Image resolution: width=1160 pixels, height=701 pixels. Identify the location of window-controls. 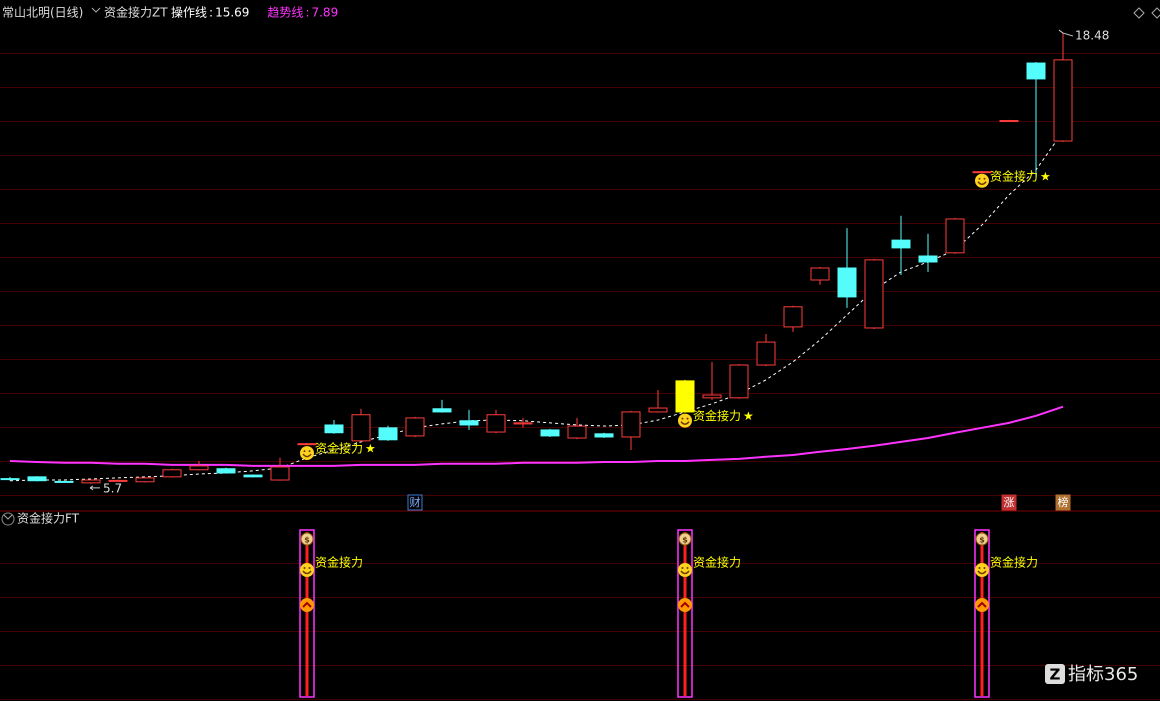
(1146, 13).